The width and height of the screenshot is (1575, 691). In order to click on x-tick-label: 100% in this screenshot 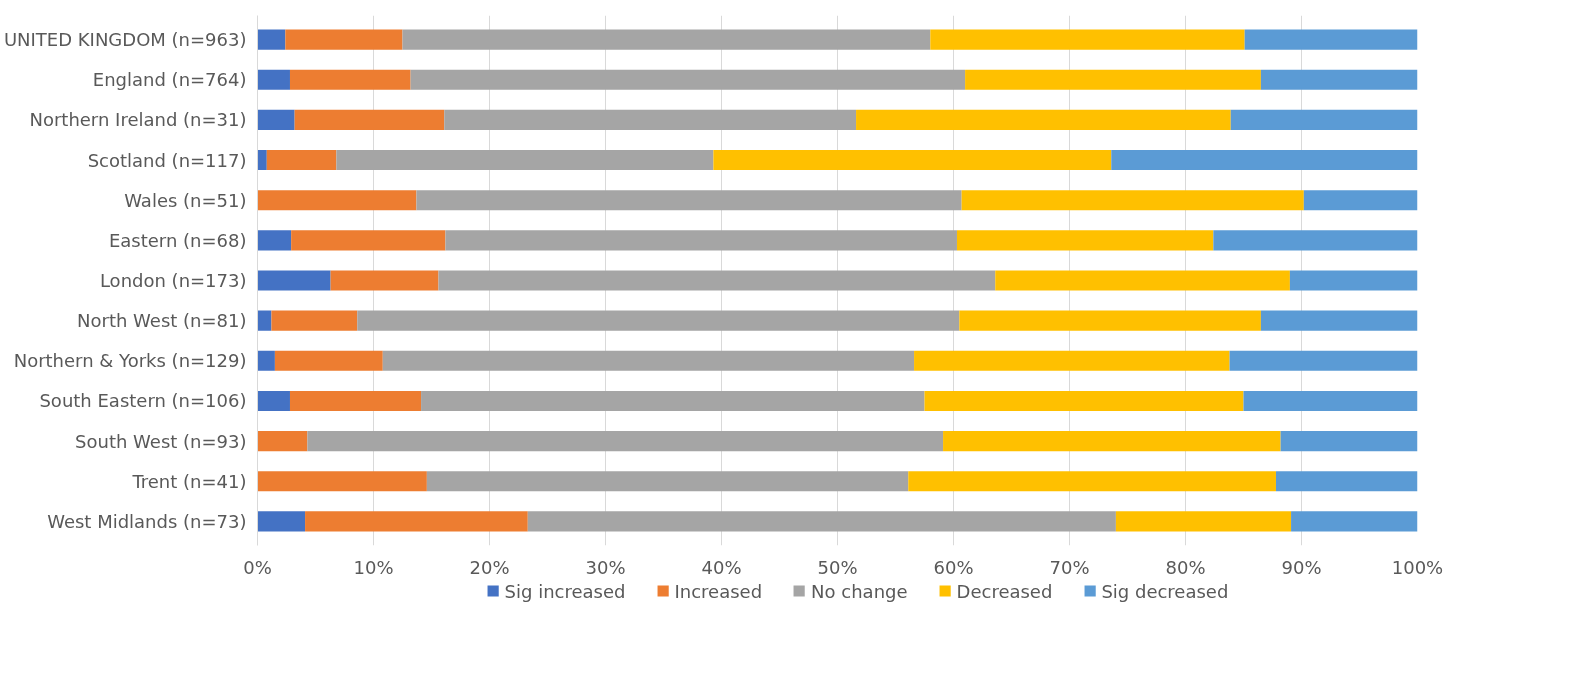, I will do `click(1417, 567)`.